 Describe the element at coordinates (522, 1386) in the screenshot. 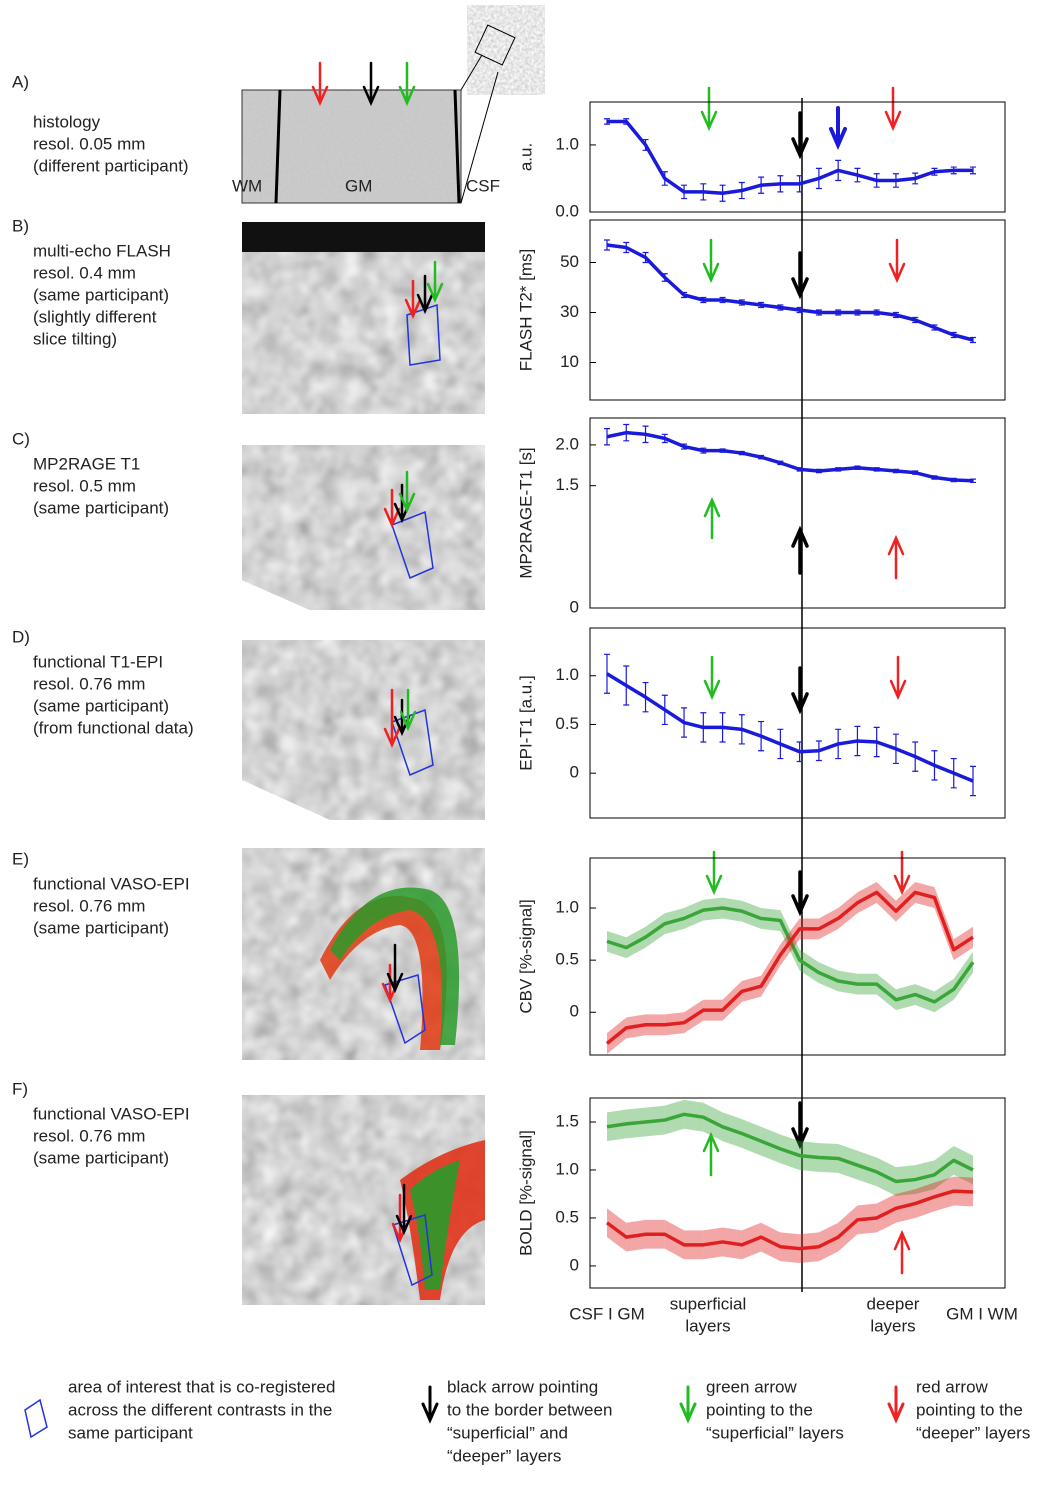

I see `legend-text: black arrow pointing` at that location.